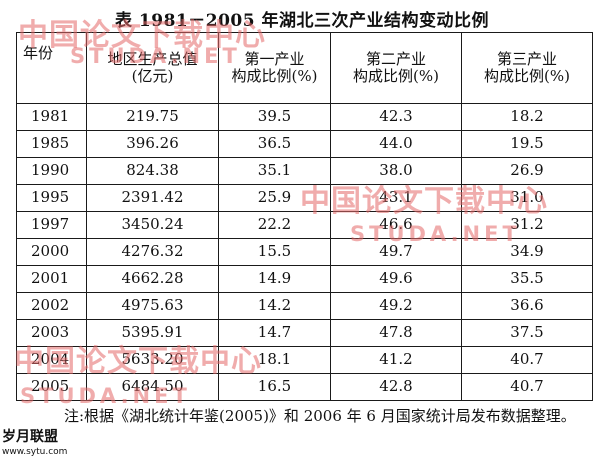 This screenshot has height=461, width=604. What do you see at coordinates (152, 198) in the screenshot?
I see `cell-gdp: 2391.42` at bounding box center [152, 198].